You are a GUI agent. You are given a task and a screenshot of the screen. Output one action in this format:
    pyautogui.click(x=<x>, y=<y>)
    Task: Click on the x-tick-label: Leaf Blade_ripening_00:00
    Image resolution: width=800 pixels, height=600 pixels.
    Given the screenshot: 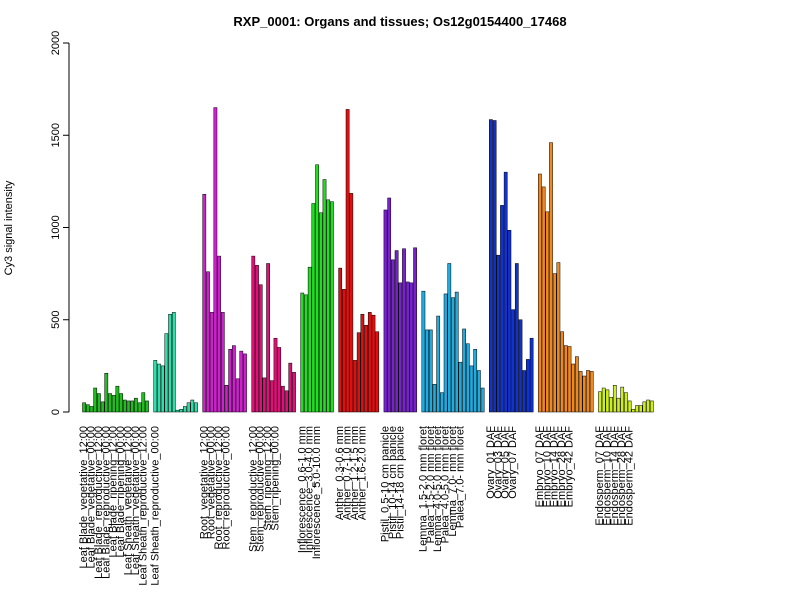 What is the action you would take?
    pyautogui.click(x=121, y=492)
    